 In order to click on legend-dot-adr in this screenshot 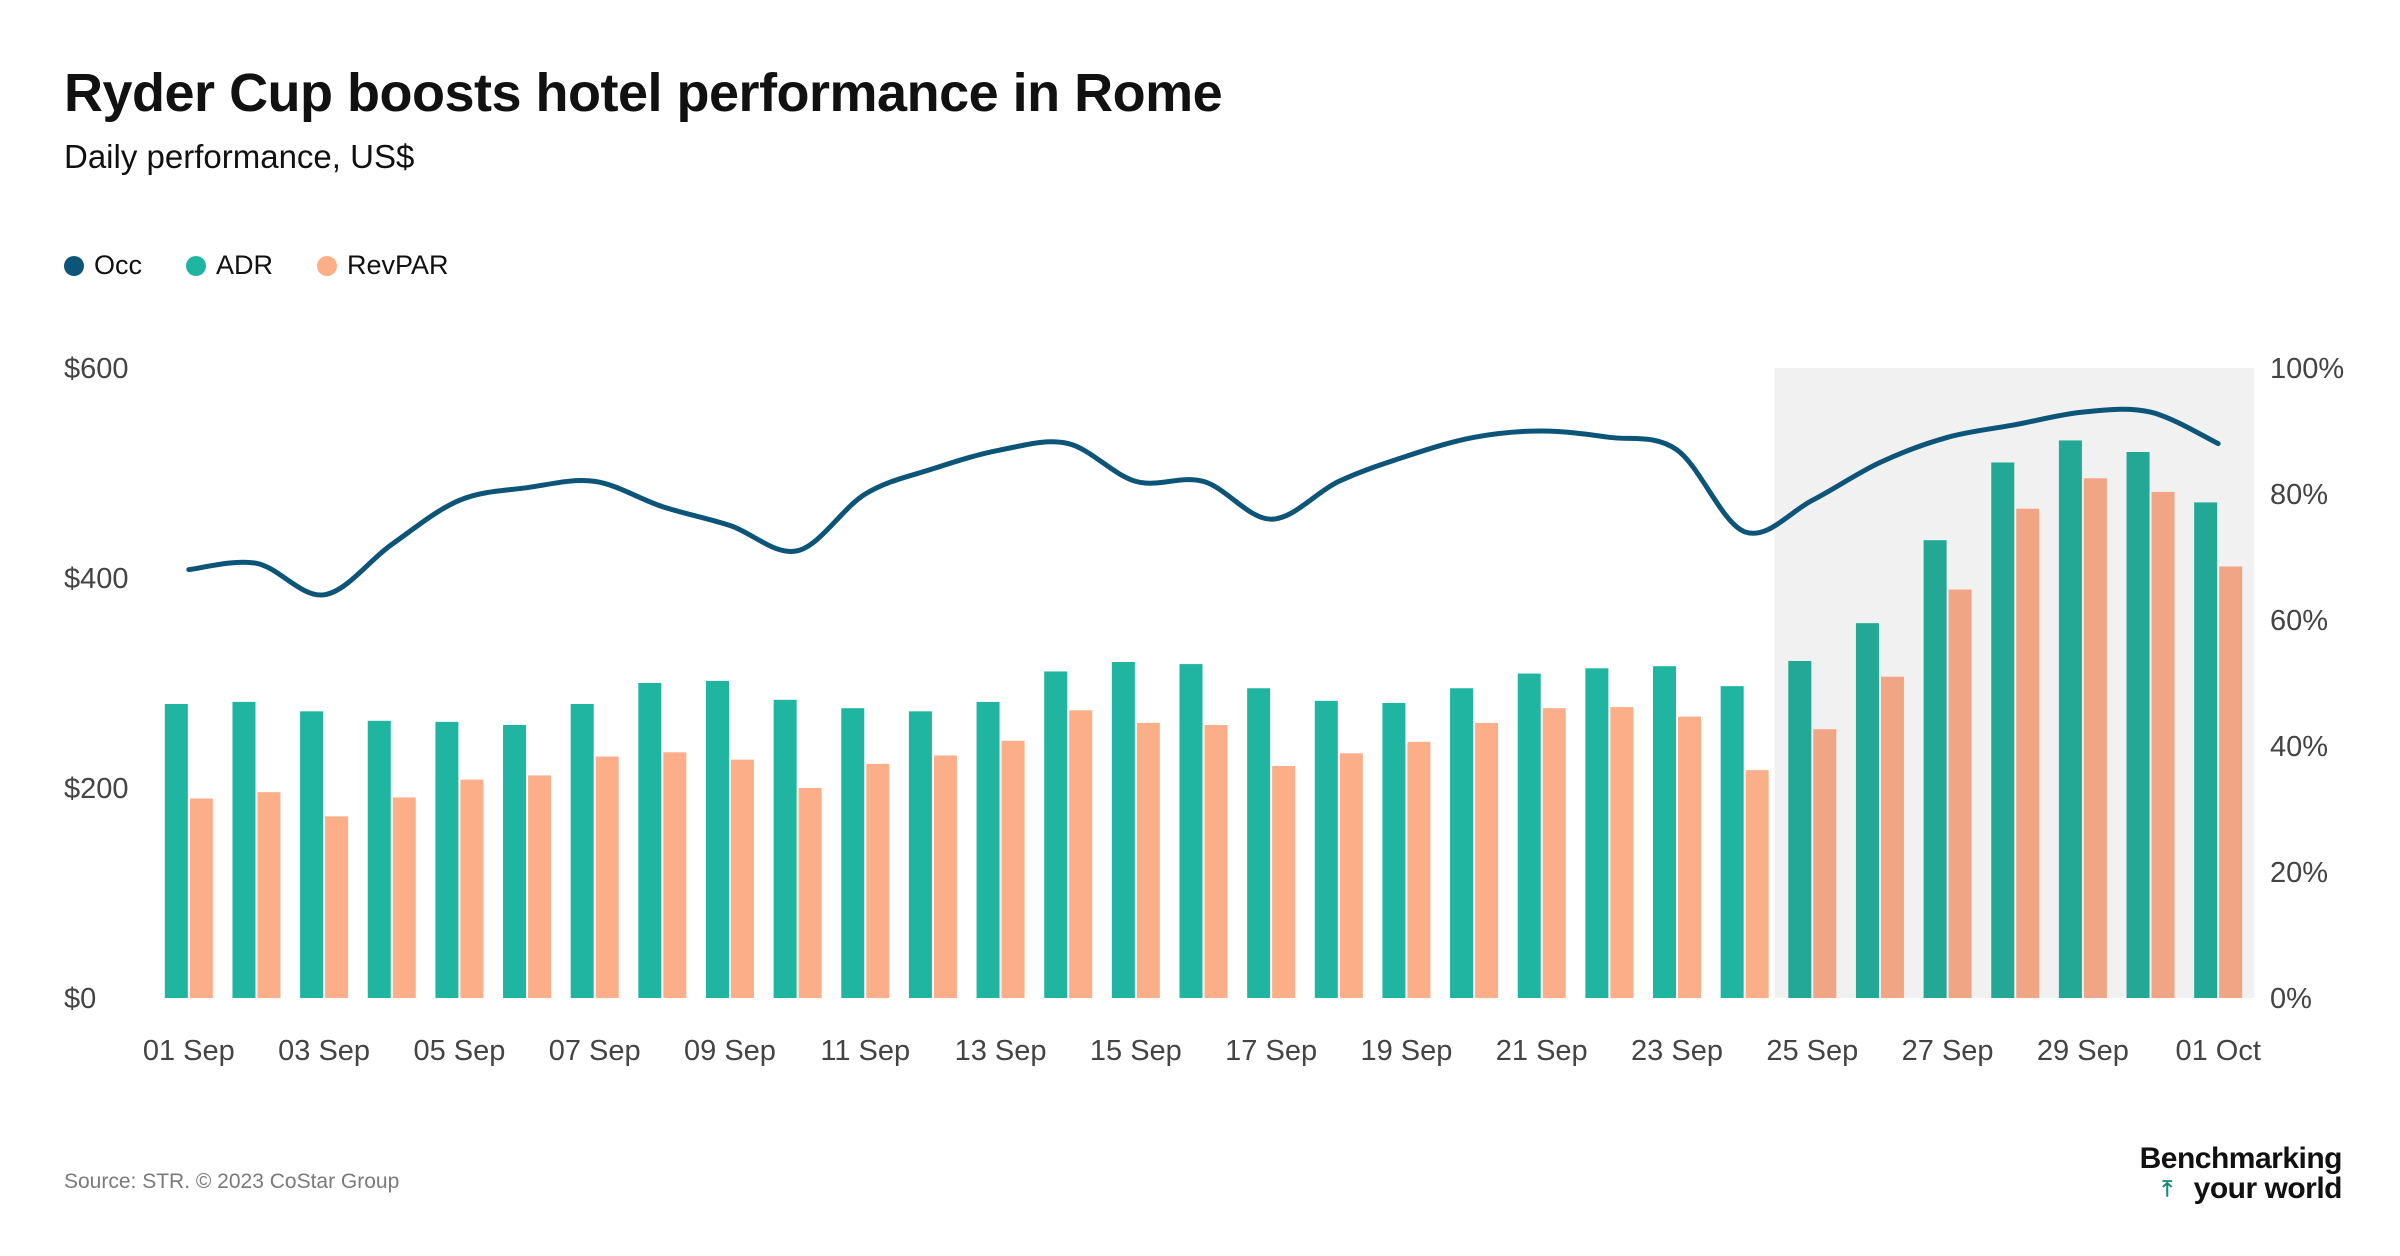, I will do `click(196, 265)`.